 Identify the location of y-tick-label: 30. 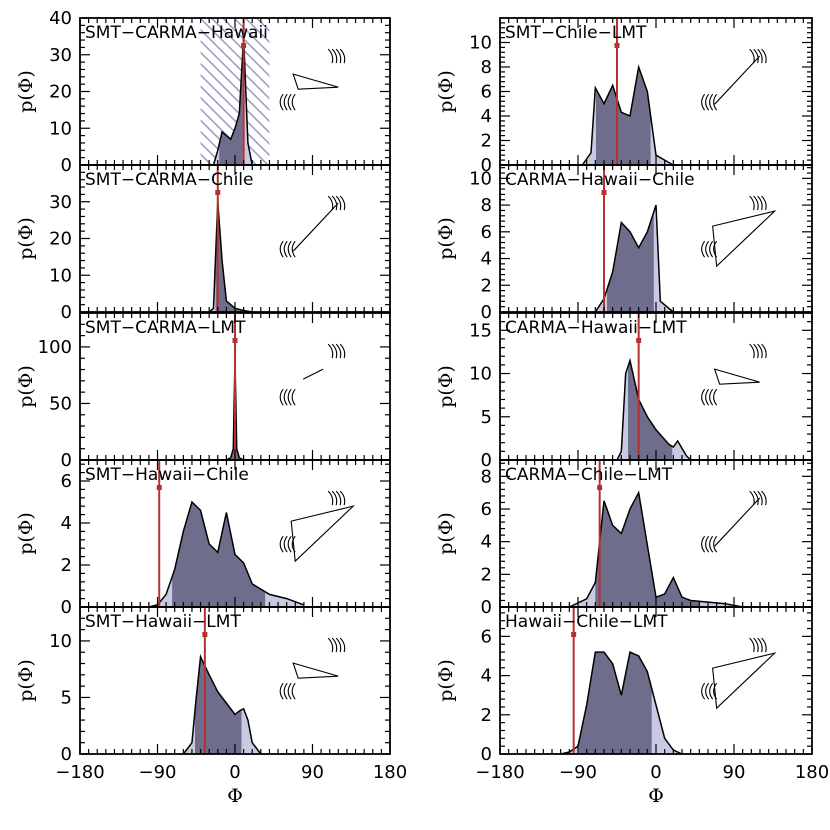
(60, 202).